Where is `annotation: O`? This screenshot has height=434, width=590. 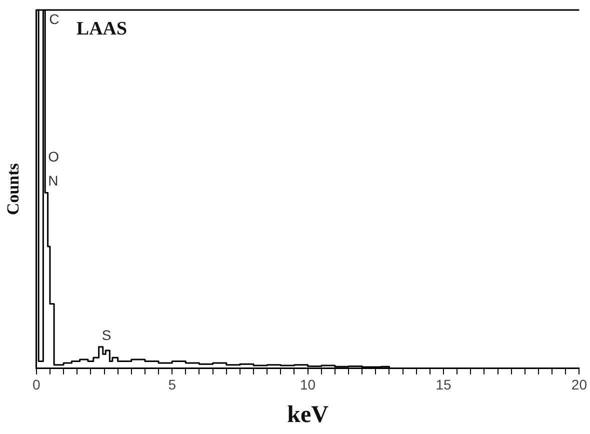
annotation: O is located at coordinates (54, 156).